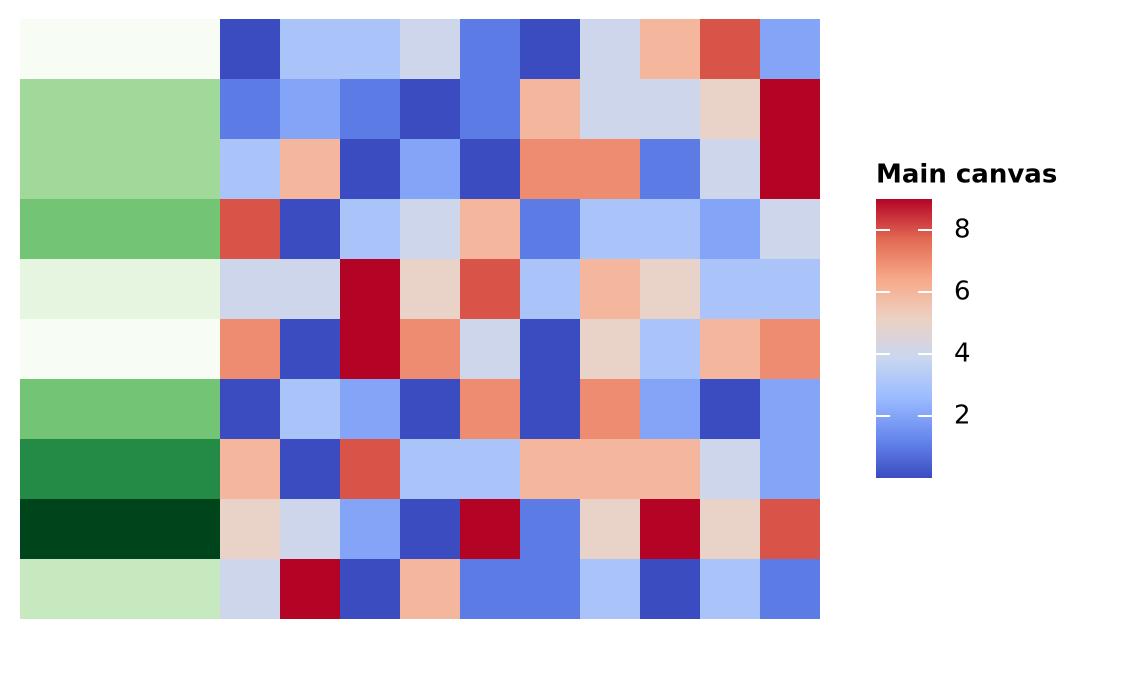 This screenshot has height=684, width=1145. Describe the element at coordinates (962, 230) in the screenshot. I see `colorbar-tick-label: 8` at that location.